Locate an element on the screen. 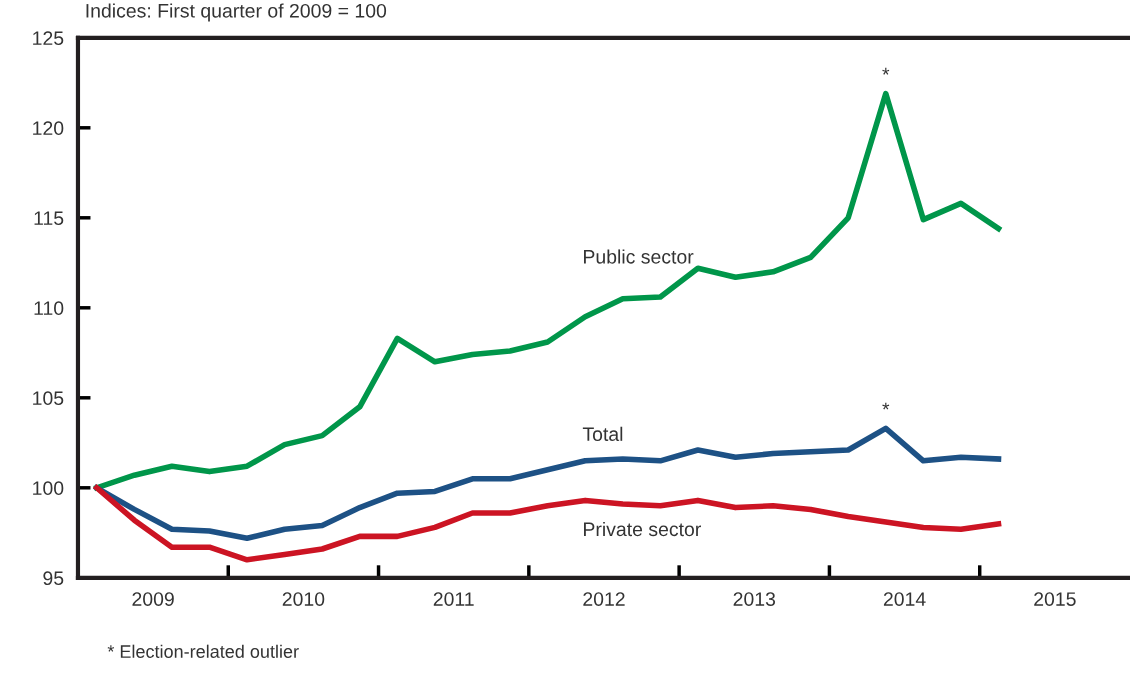 This screenshot has height=675, width=1130. x-tick-label: 2014 is located at coordinates (904, 599).